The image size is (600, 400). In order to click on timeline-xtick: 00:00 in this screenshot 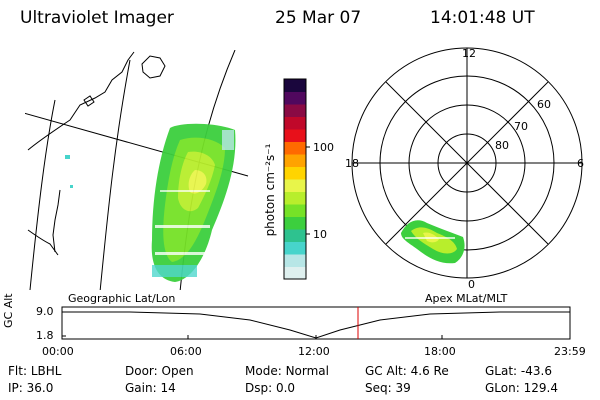, I will do `click(58, 351)`.